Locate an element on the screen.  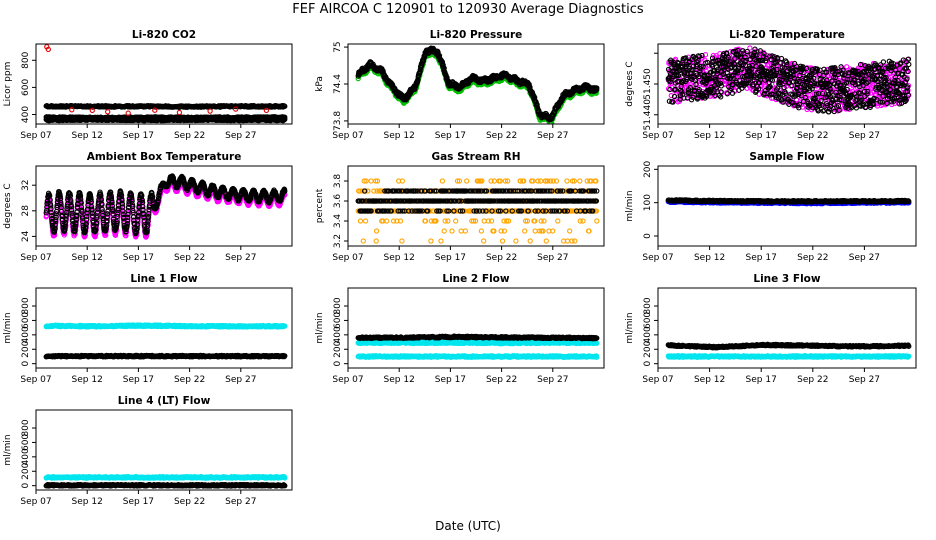
co2-xtick-label: Sep 17 is located at coordinates (138, 136).